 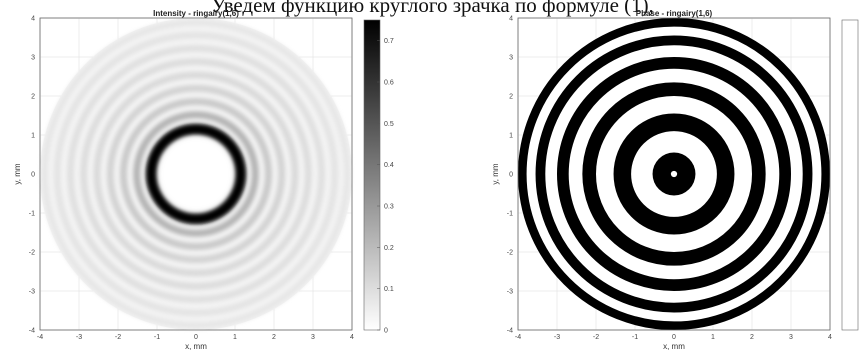 I want to click on intensity-ring, so click(x=196, y=174).